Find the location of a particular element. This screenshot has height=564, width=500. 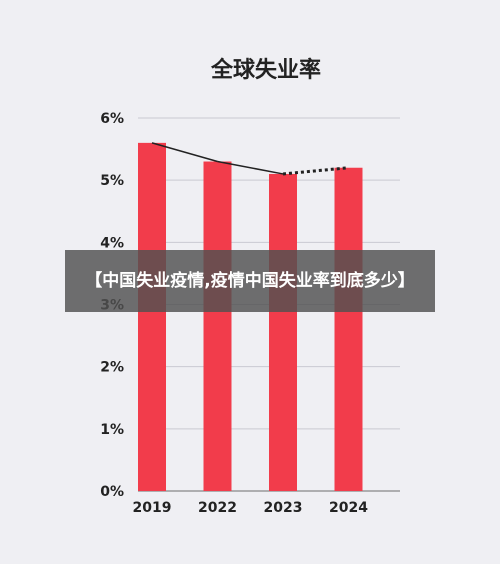

chart-title: 全球失业率 is located at coordinates (265, 70).